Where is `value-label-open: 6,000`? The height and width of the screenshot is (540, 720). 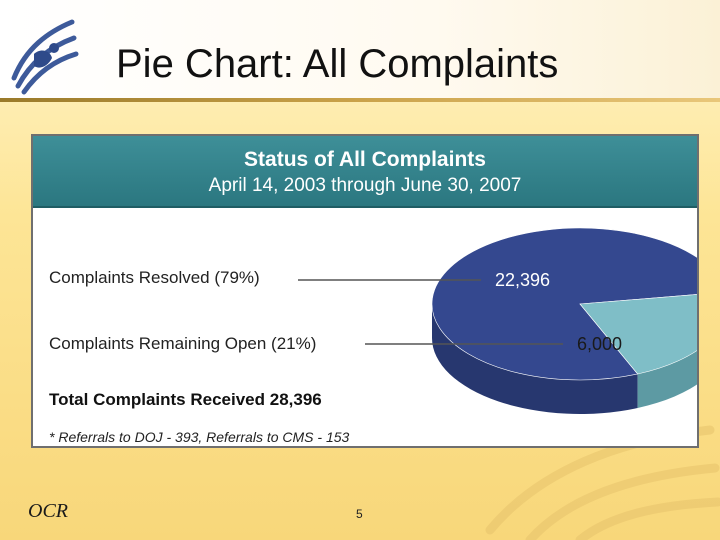
value-label-open: 6,000 is located at coordinates (599, 344).